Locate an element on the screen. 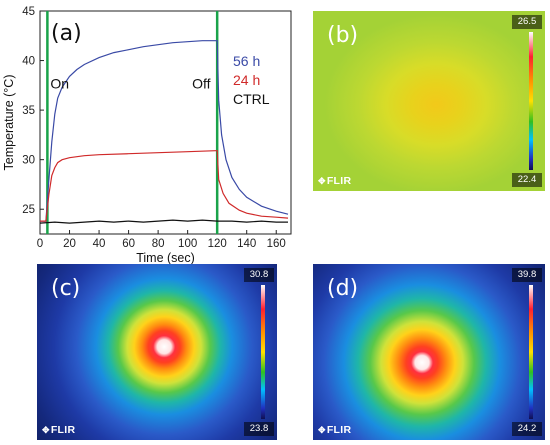 Image resolution: width=550 pixels, height=445 pixels. panel-label-a: (a) is located at coordinates (66, 33).